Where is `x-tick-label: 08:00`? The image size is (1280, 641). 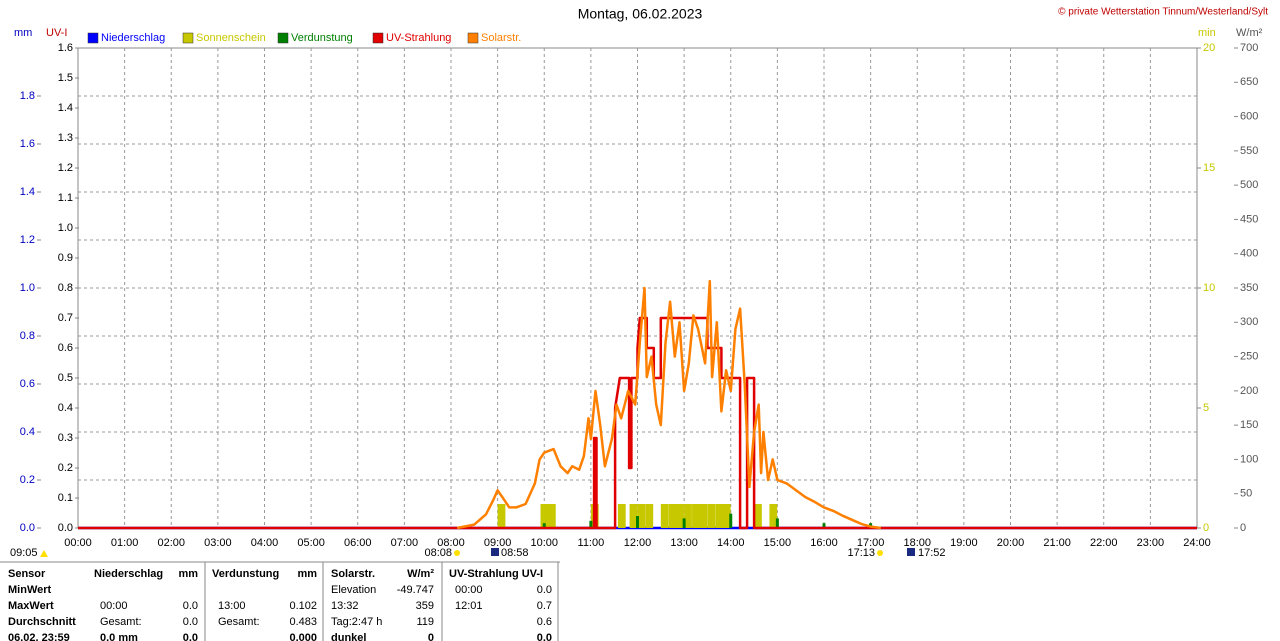
x-tick-label: 08:00 is located at coordinates (451, 543).